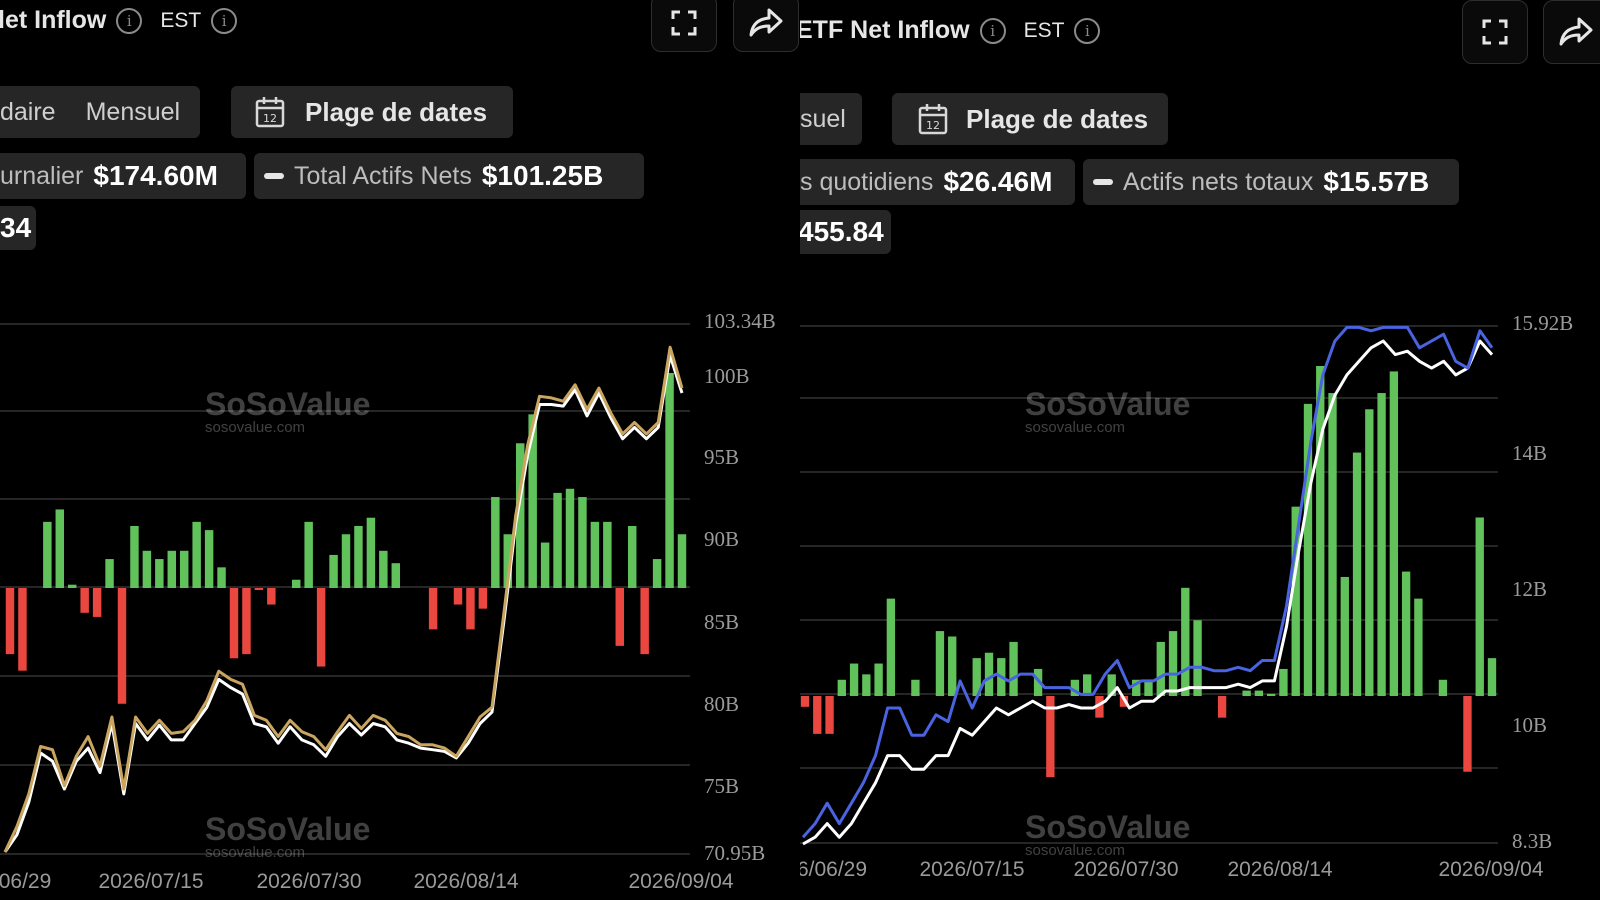 The height and width of the screenshot is (900, 1600). Describe the element at coordinates (133, 111) in the screenshot. I see `tab-monthly: Mensuel` at that location.